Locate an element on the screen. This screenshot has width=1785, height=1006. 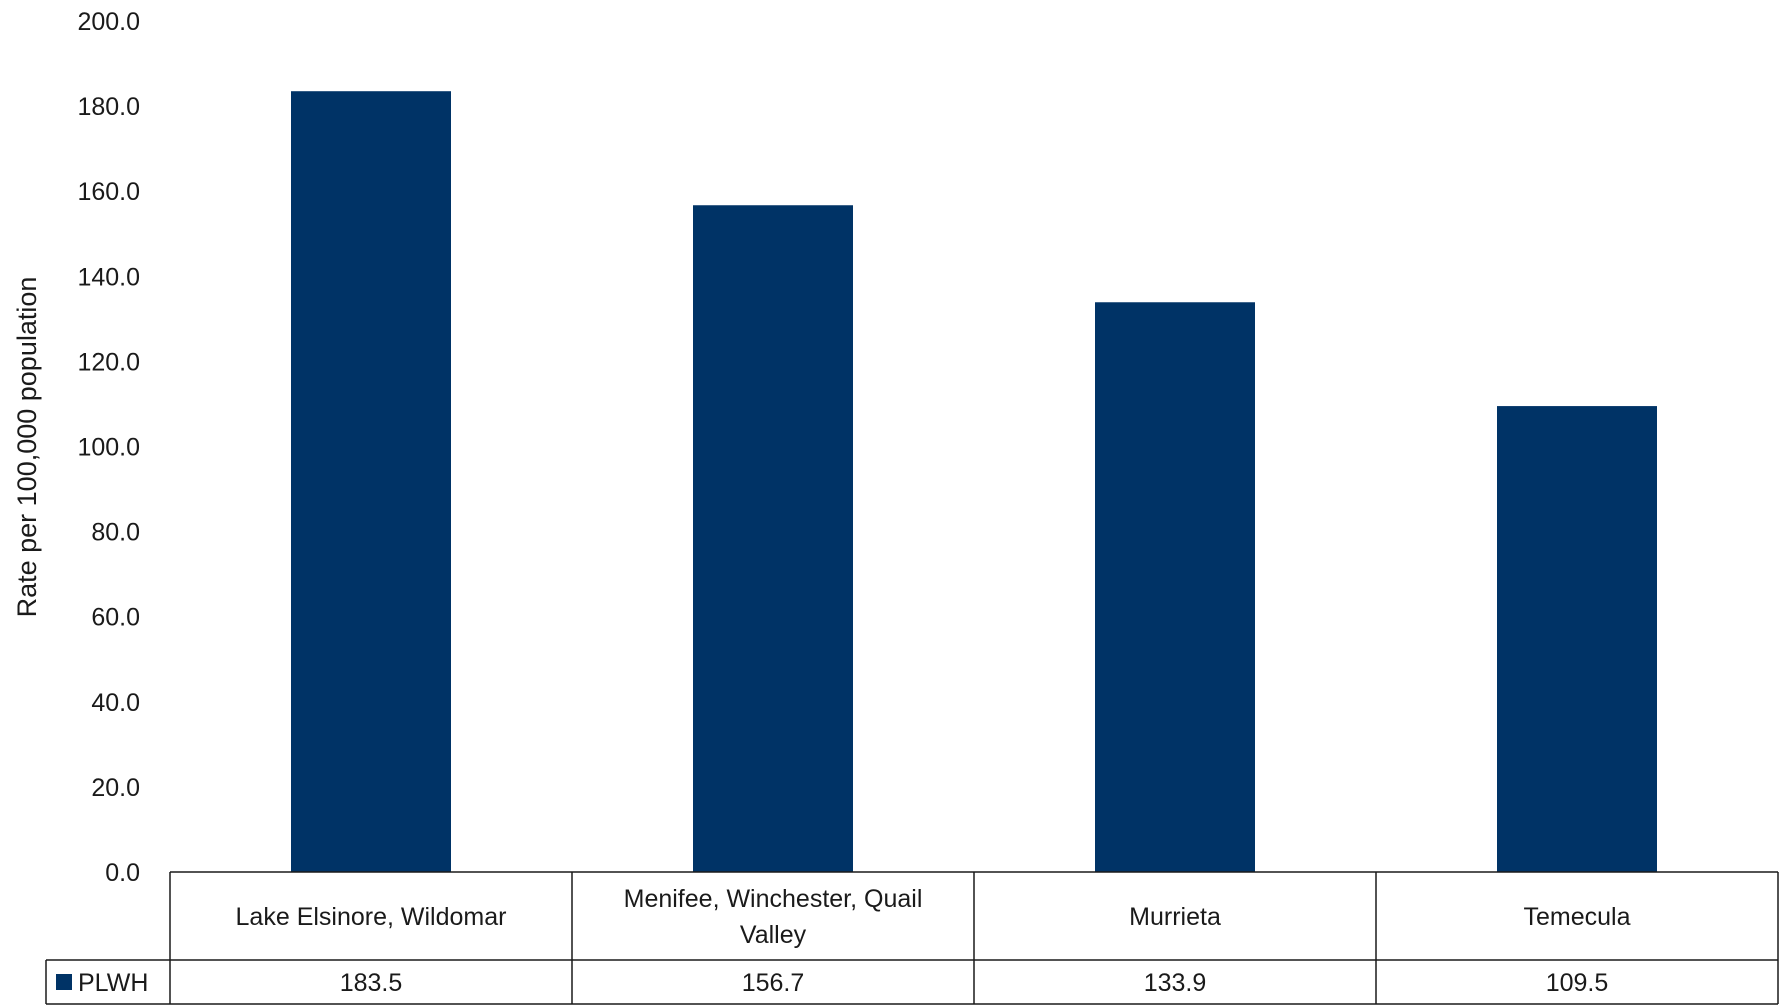
category-label: Lake Elsinore, Wildomar is located at coordinates (371, 917).